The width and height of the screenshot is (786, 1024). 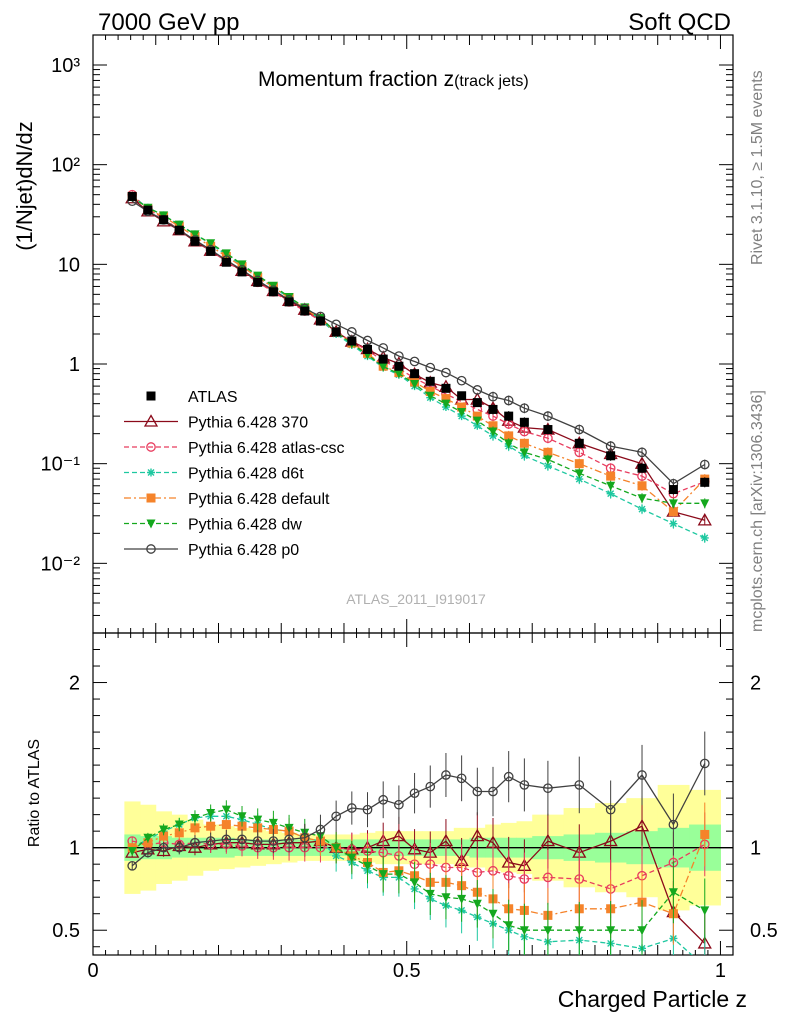 I want to click on y-tick-label: 10², so click(x=65, y=166).